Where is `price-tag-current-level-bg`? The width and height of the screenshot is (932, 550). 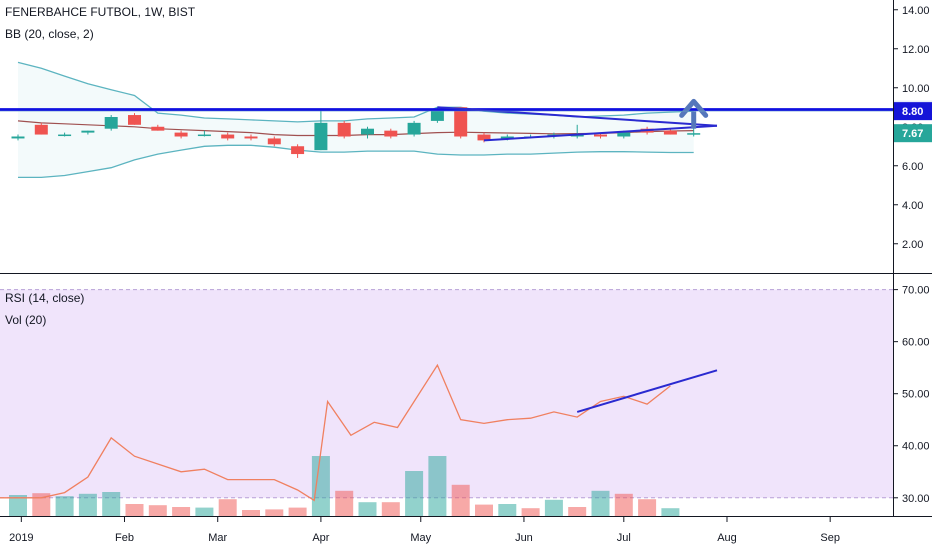 price-tag-current-level-bg is located at coordinates (913, 111).